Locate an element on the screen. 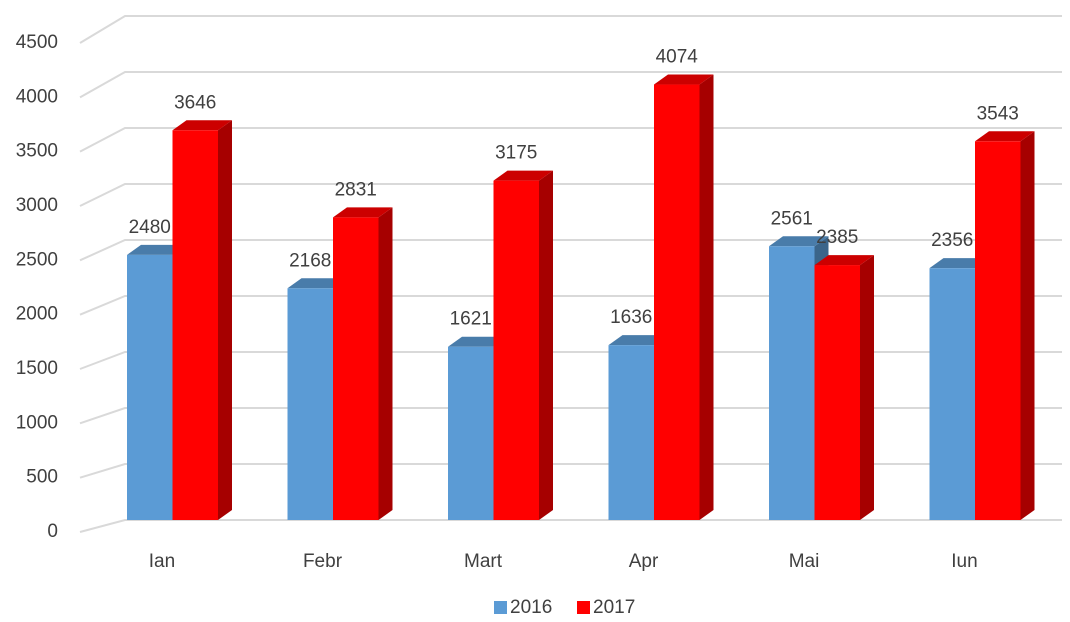  data-label: 2168 is located at coordinates (310, 260).